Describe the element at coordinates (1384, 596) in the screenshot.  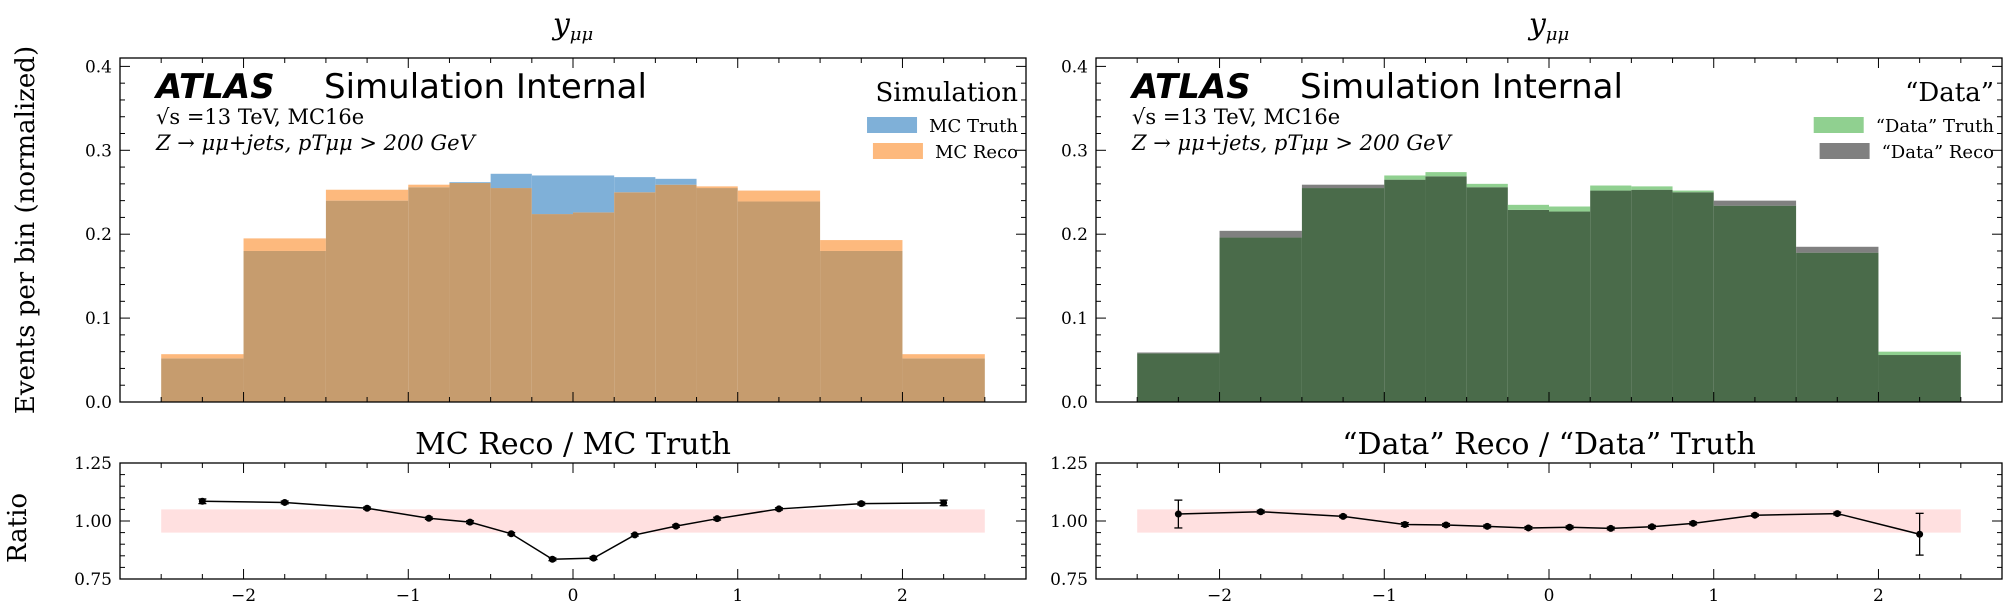
I see `x-tick-label: −1` at that location.